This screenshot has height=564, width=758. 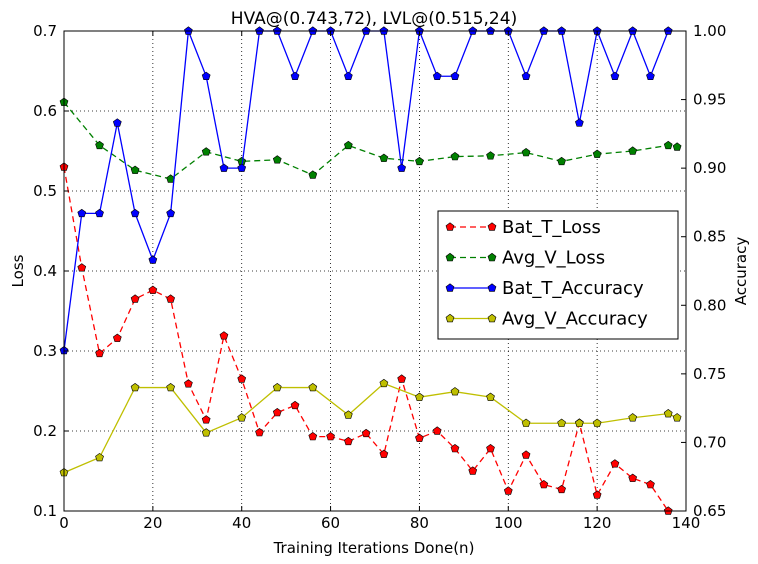 I want to click on y2-tick-label: 0.90, so click(x=709, y=168).